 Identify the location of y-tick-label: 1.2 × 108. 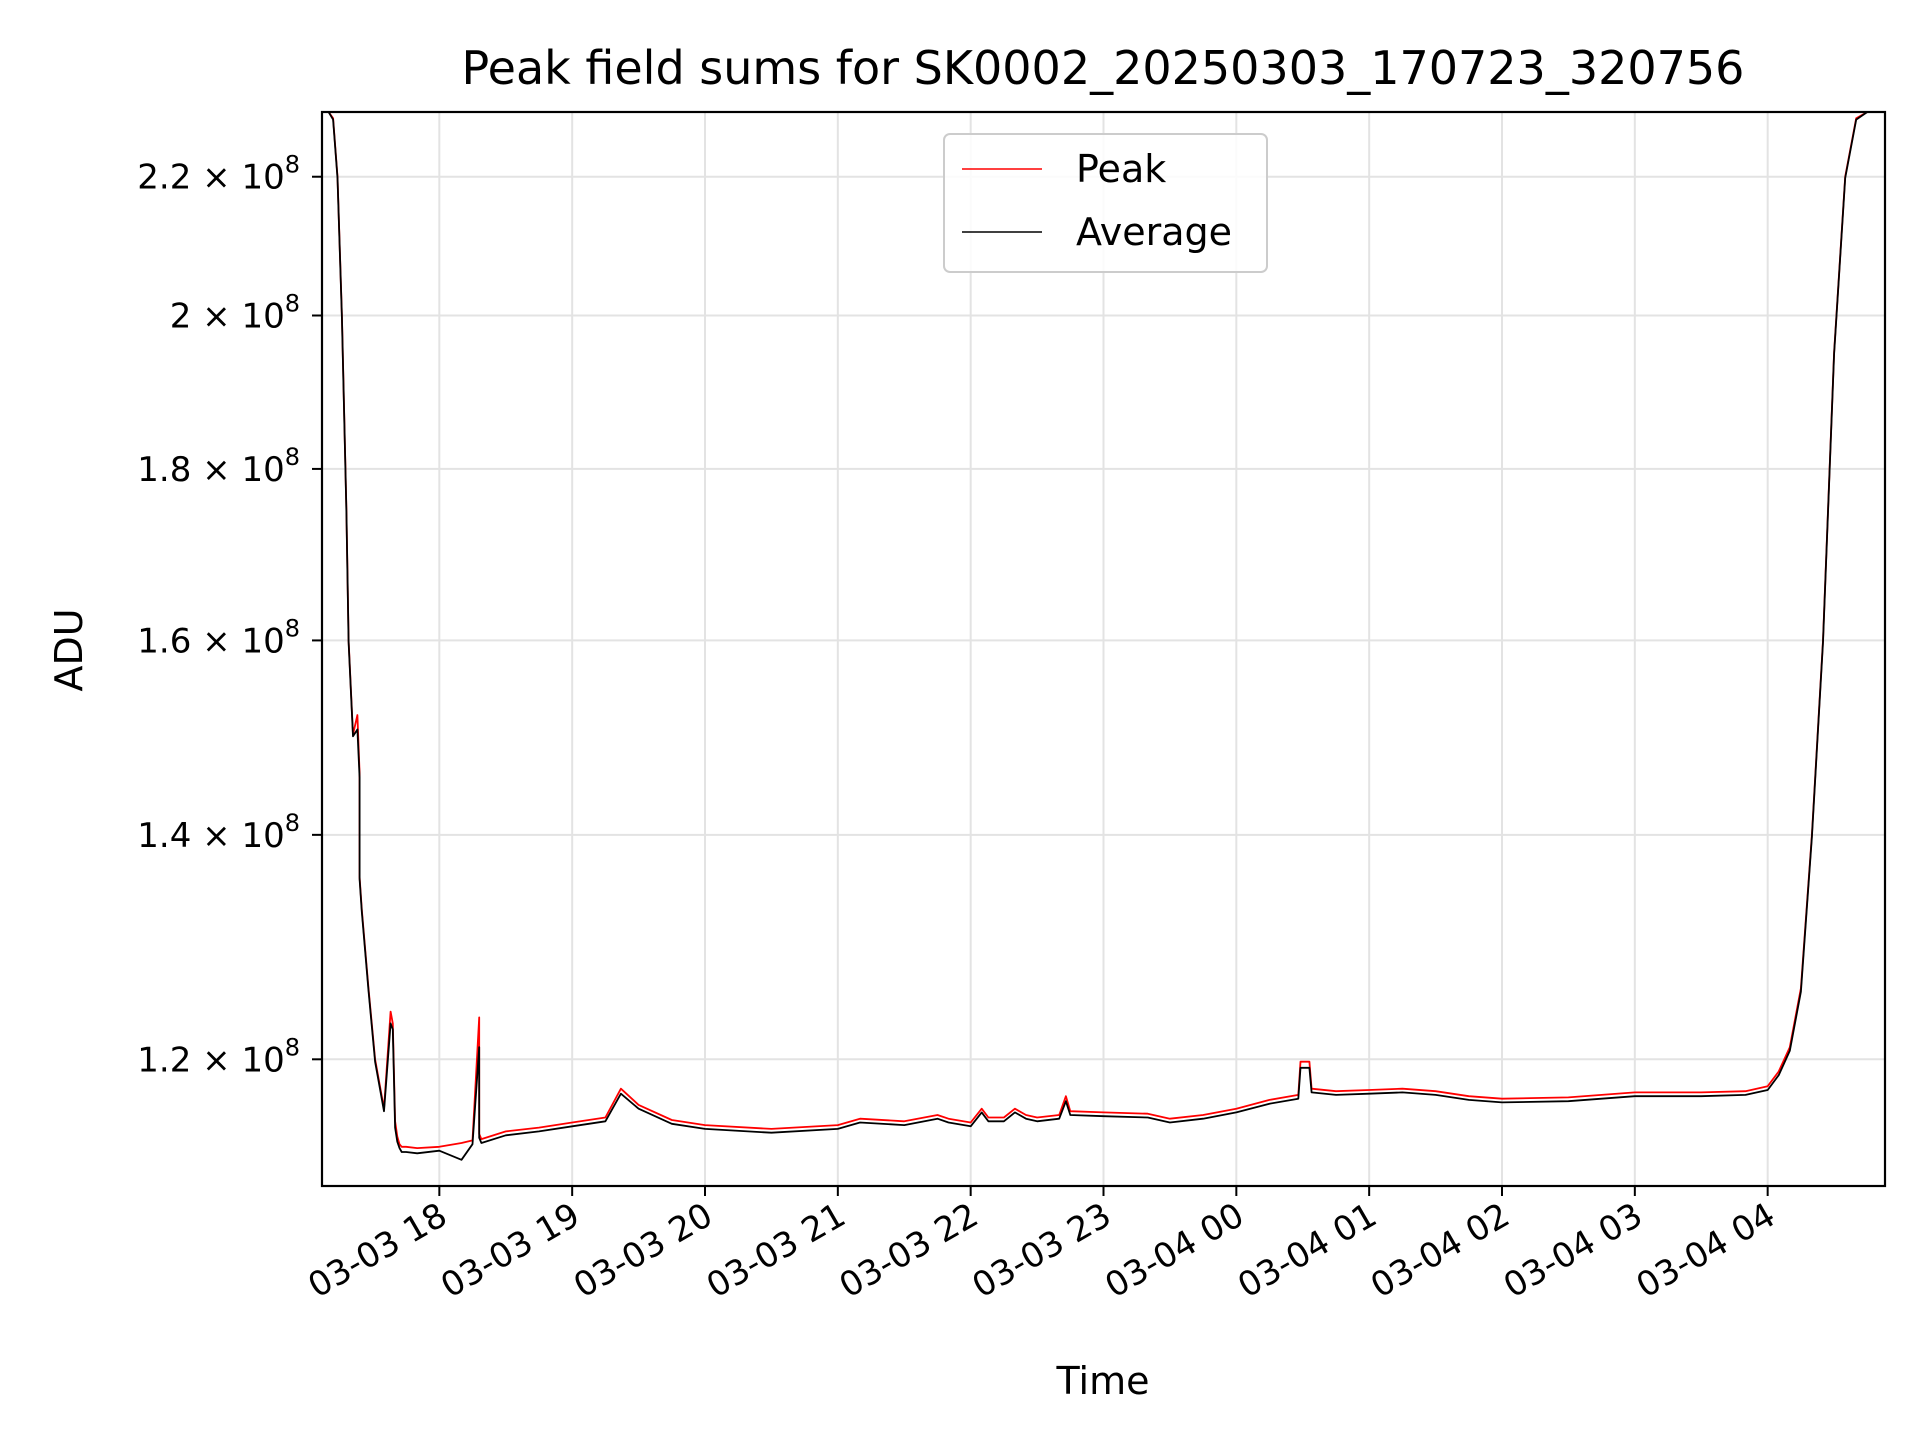
(218, 1056).